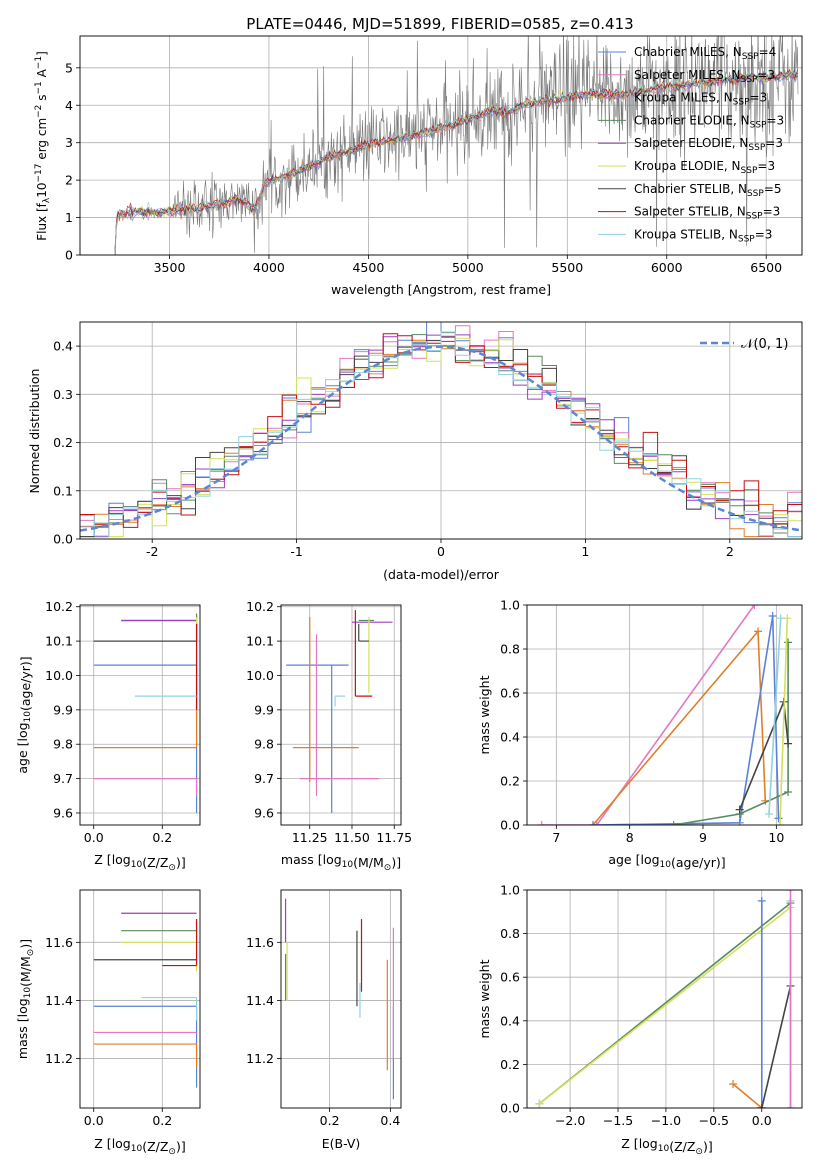  I want to click on y-tick-label: 3, so click(69, 142).